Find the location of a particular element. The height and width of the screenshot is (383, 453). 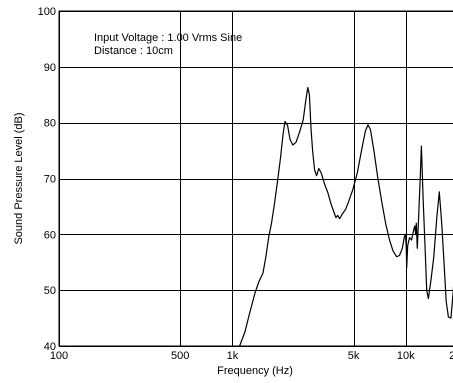

y-tick-label: 70 is located at coordinates (50, 180).